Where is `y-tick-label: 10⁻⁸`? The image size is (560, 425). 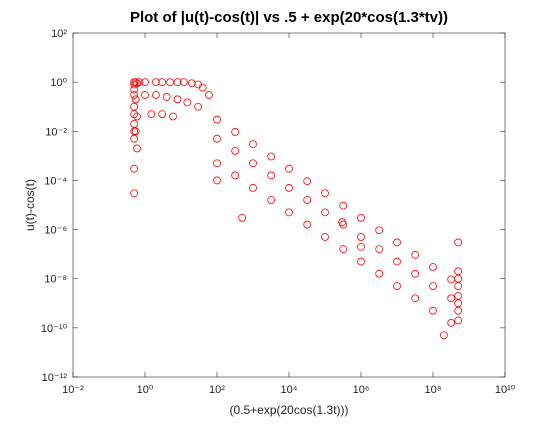 y-tick-label: 10⁻⁸ is located at coordinates (55, 280).